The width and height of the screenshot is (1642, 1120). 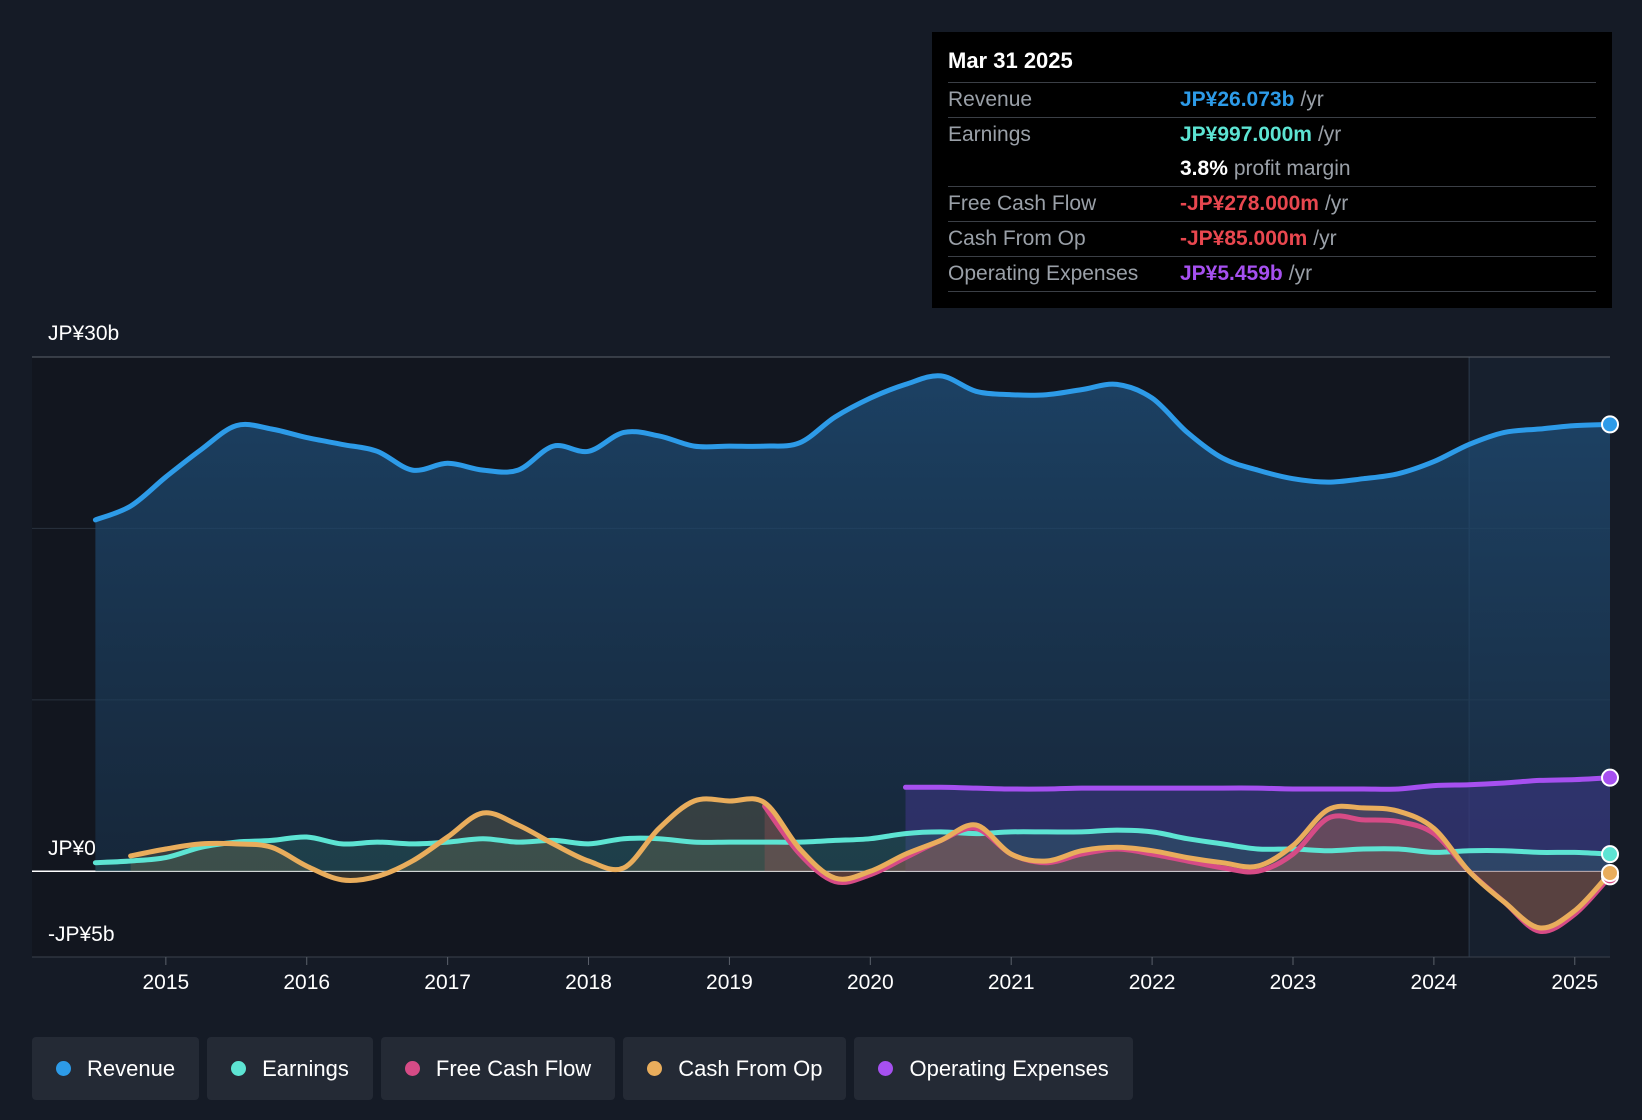 What do you see at coordinates (588, 982) in the screenshot?
I see `x-tick-label: 2018` at bounding box center [588, 982].